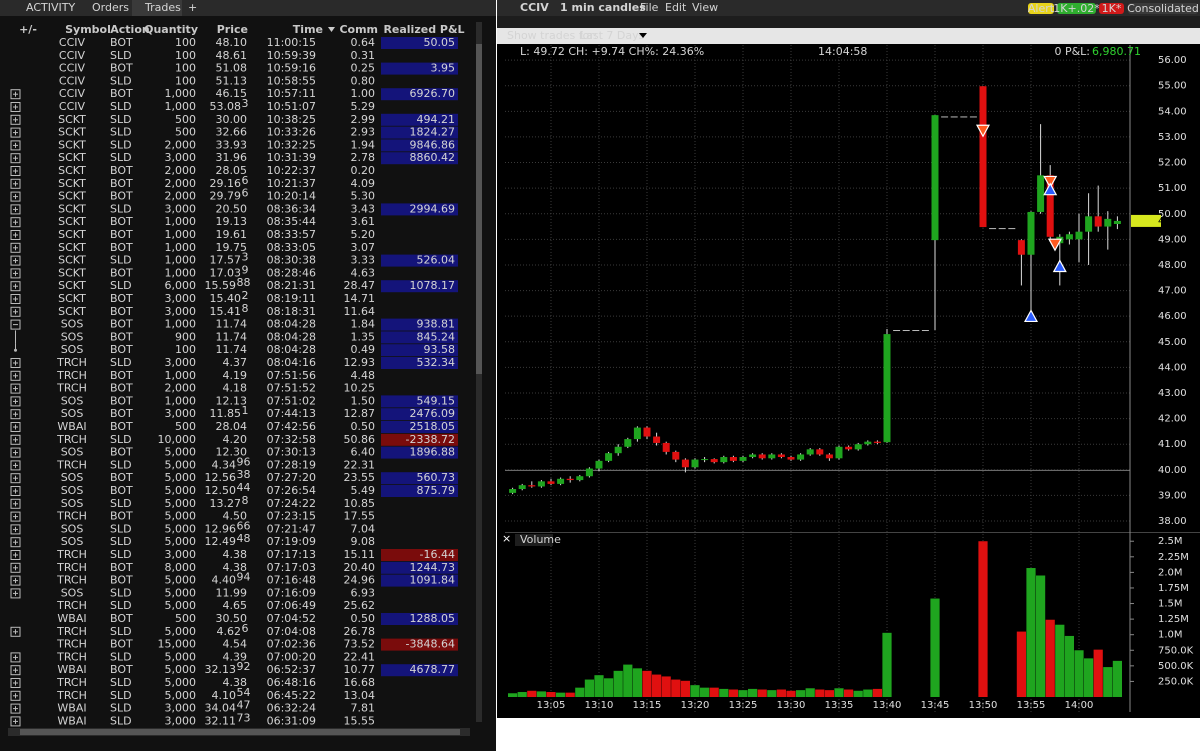 This screenshot has height=751, width=1200. I want to click on menu: File, so click(649, 7).